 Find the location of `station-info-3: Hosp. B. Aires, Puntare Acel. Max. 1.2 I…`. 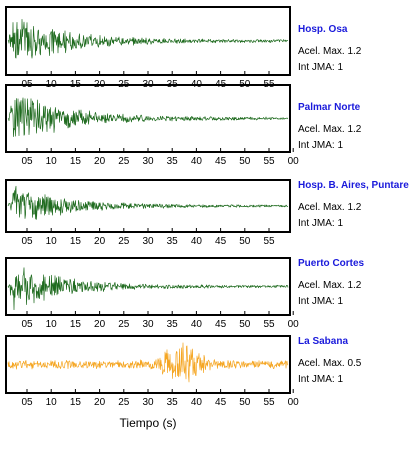

station-info-3: Hosp. B. Aires, Puntare Acel. Max. 1.2 I… is located at coordinates (354, 205).